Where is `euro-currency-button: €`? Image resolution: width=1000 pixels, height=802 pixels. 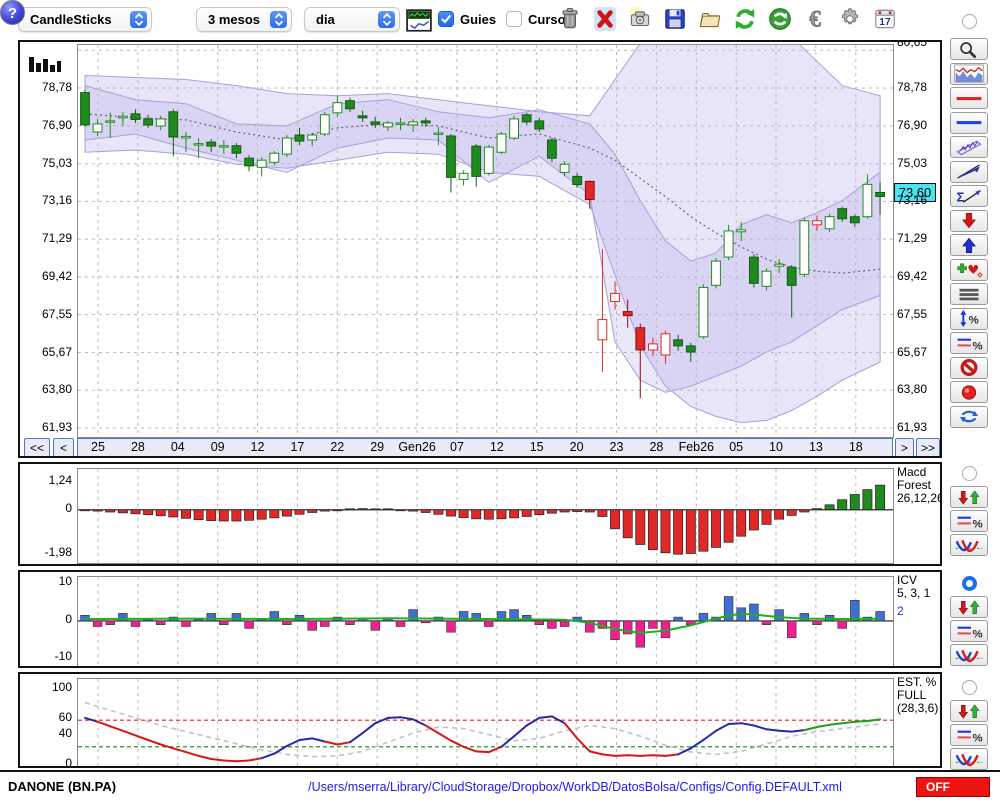
euro-currency-button: € is located at coordinates (814, 18).